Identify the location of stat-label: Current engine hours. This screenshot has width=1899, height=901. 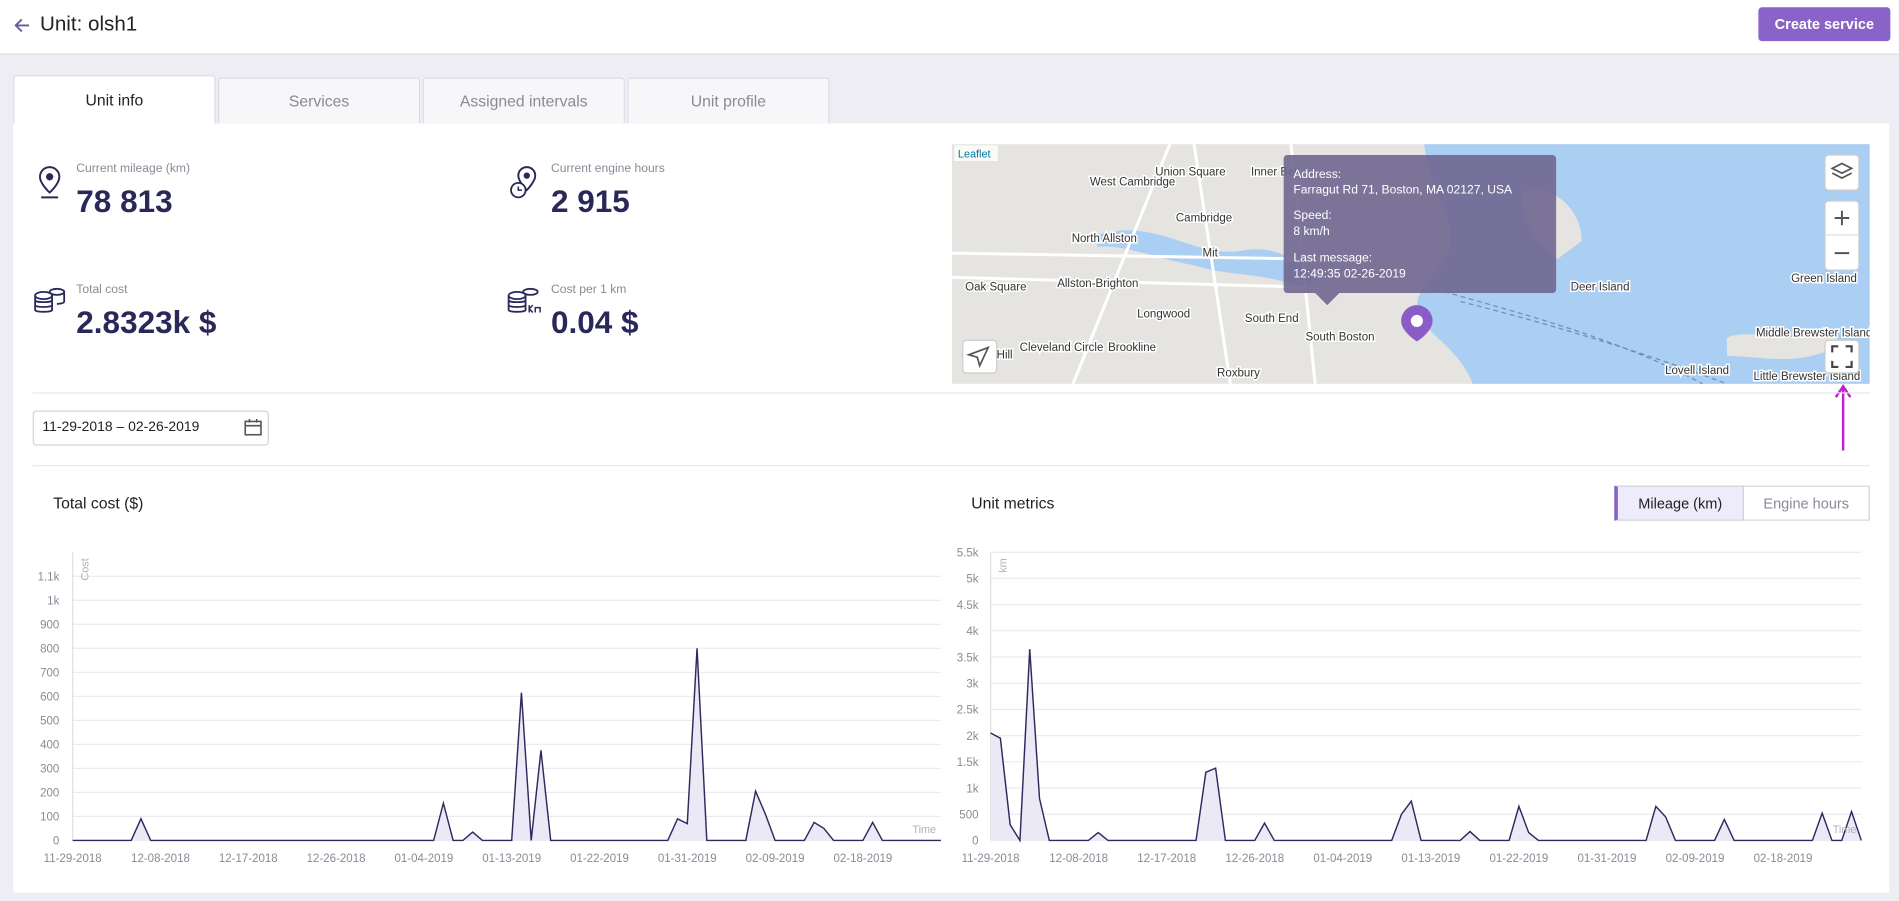
(608, 168).